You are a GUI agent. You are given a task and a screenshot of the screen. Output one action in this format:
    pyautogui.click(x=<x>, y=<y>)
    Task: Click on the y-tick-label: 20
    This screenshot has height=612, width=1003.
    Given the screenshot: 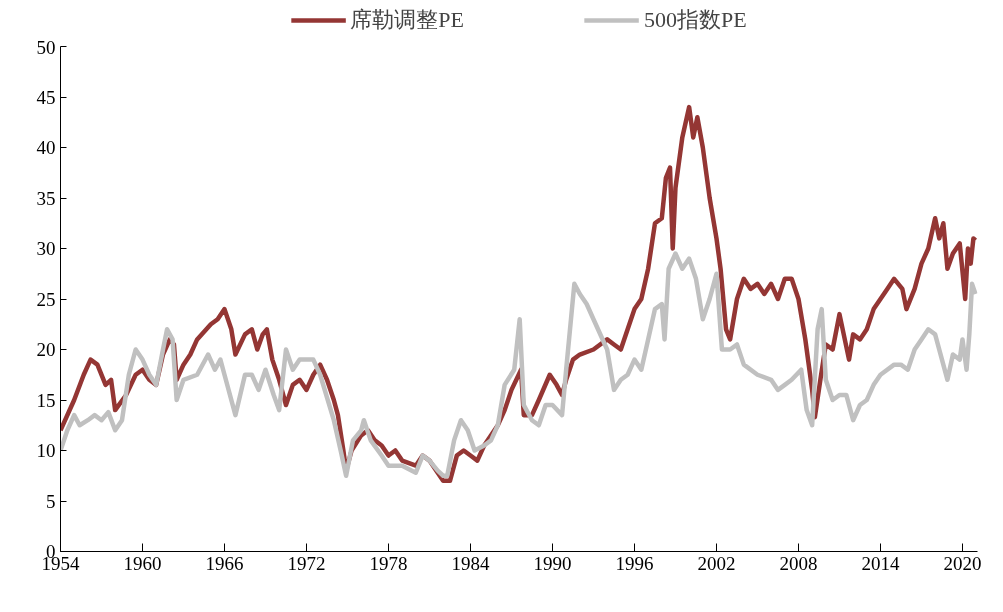 What is the action you would take?
    pyautogui.click(x=46, y=349)
    